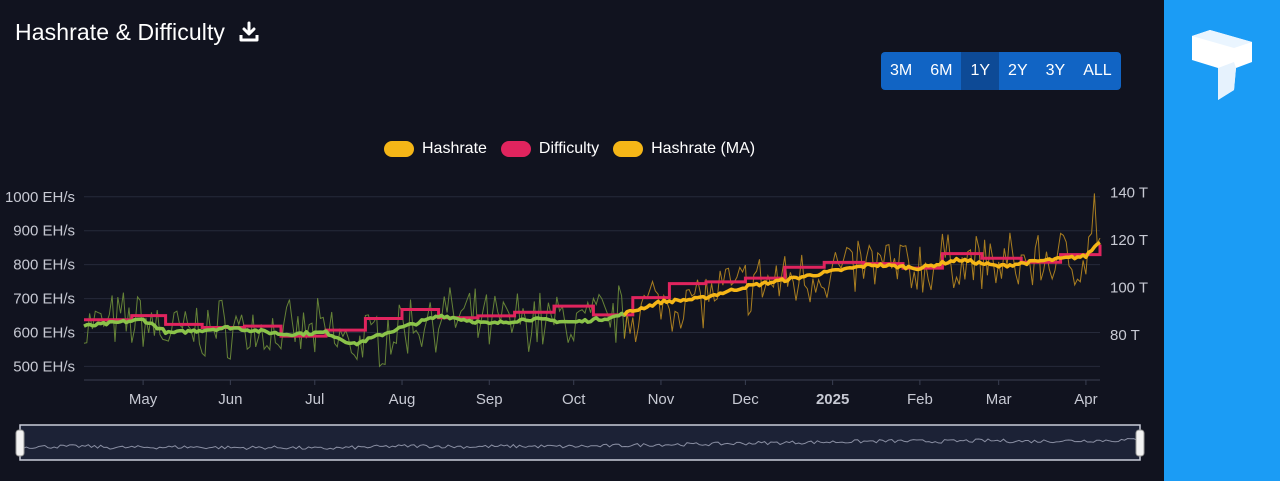  What do you see at coordinates (1222, 65) in the screenshot?
I see `brand-logo-icon` at bounding box center [1222, 65].